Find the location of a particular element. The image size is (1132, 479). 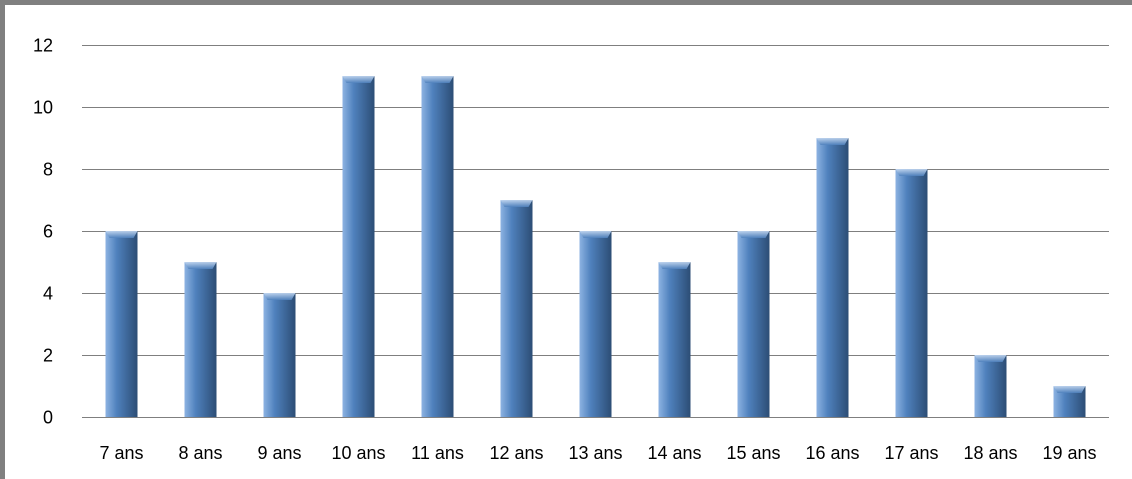

frame-top-edge is located at coordinates (566, 2).